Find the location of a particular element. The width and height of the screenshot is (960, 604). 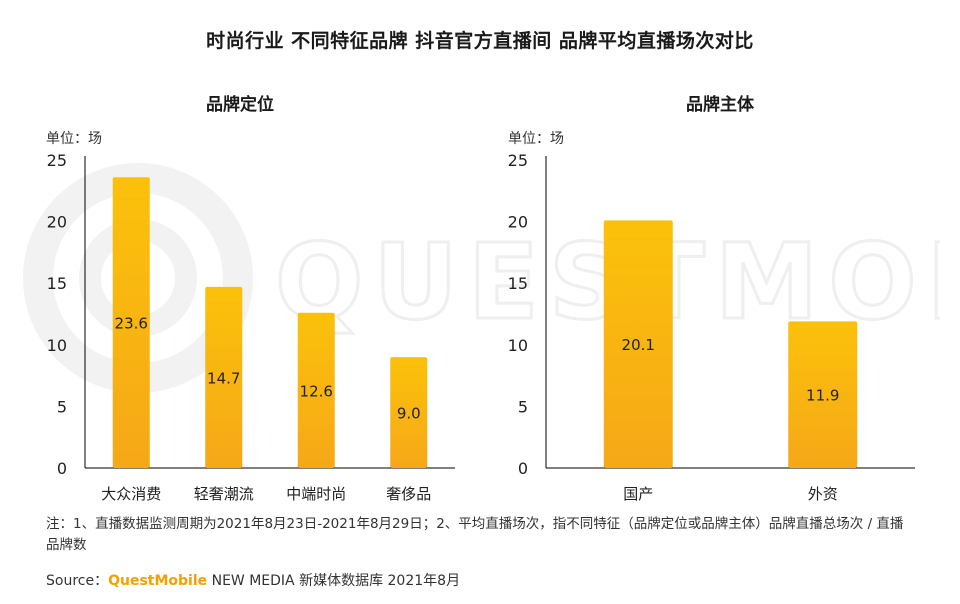

bar-value-label: 23.6 is located at coordinates (131, 324).